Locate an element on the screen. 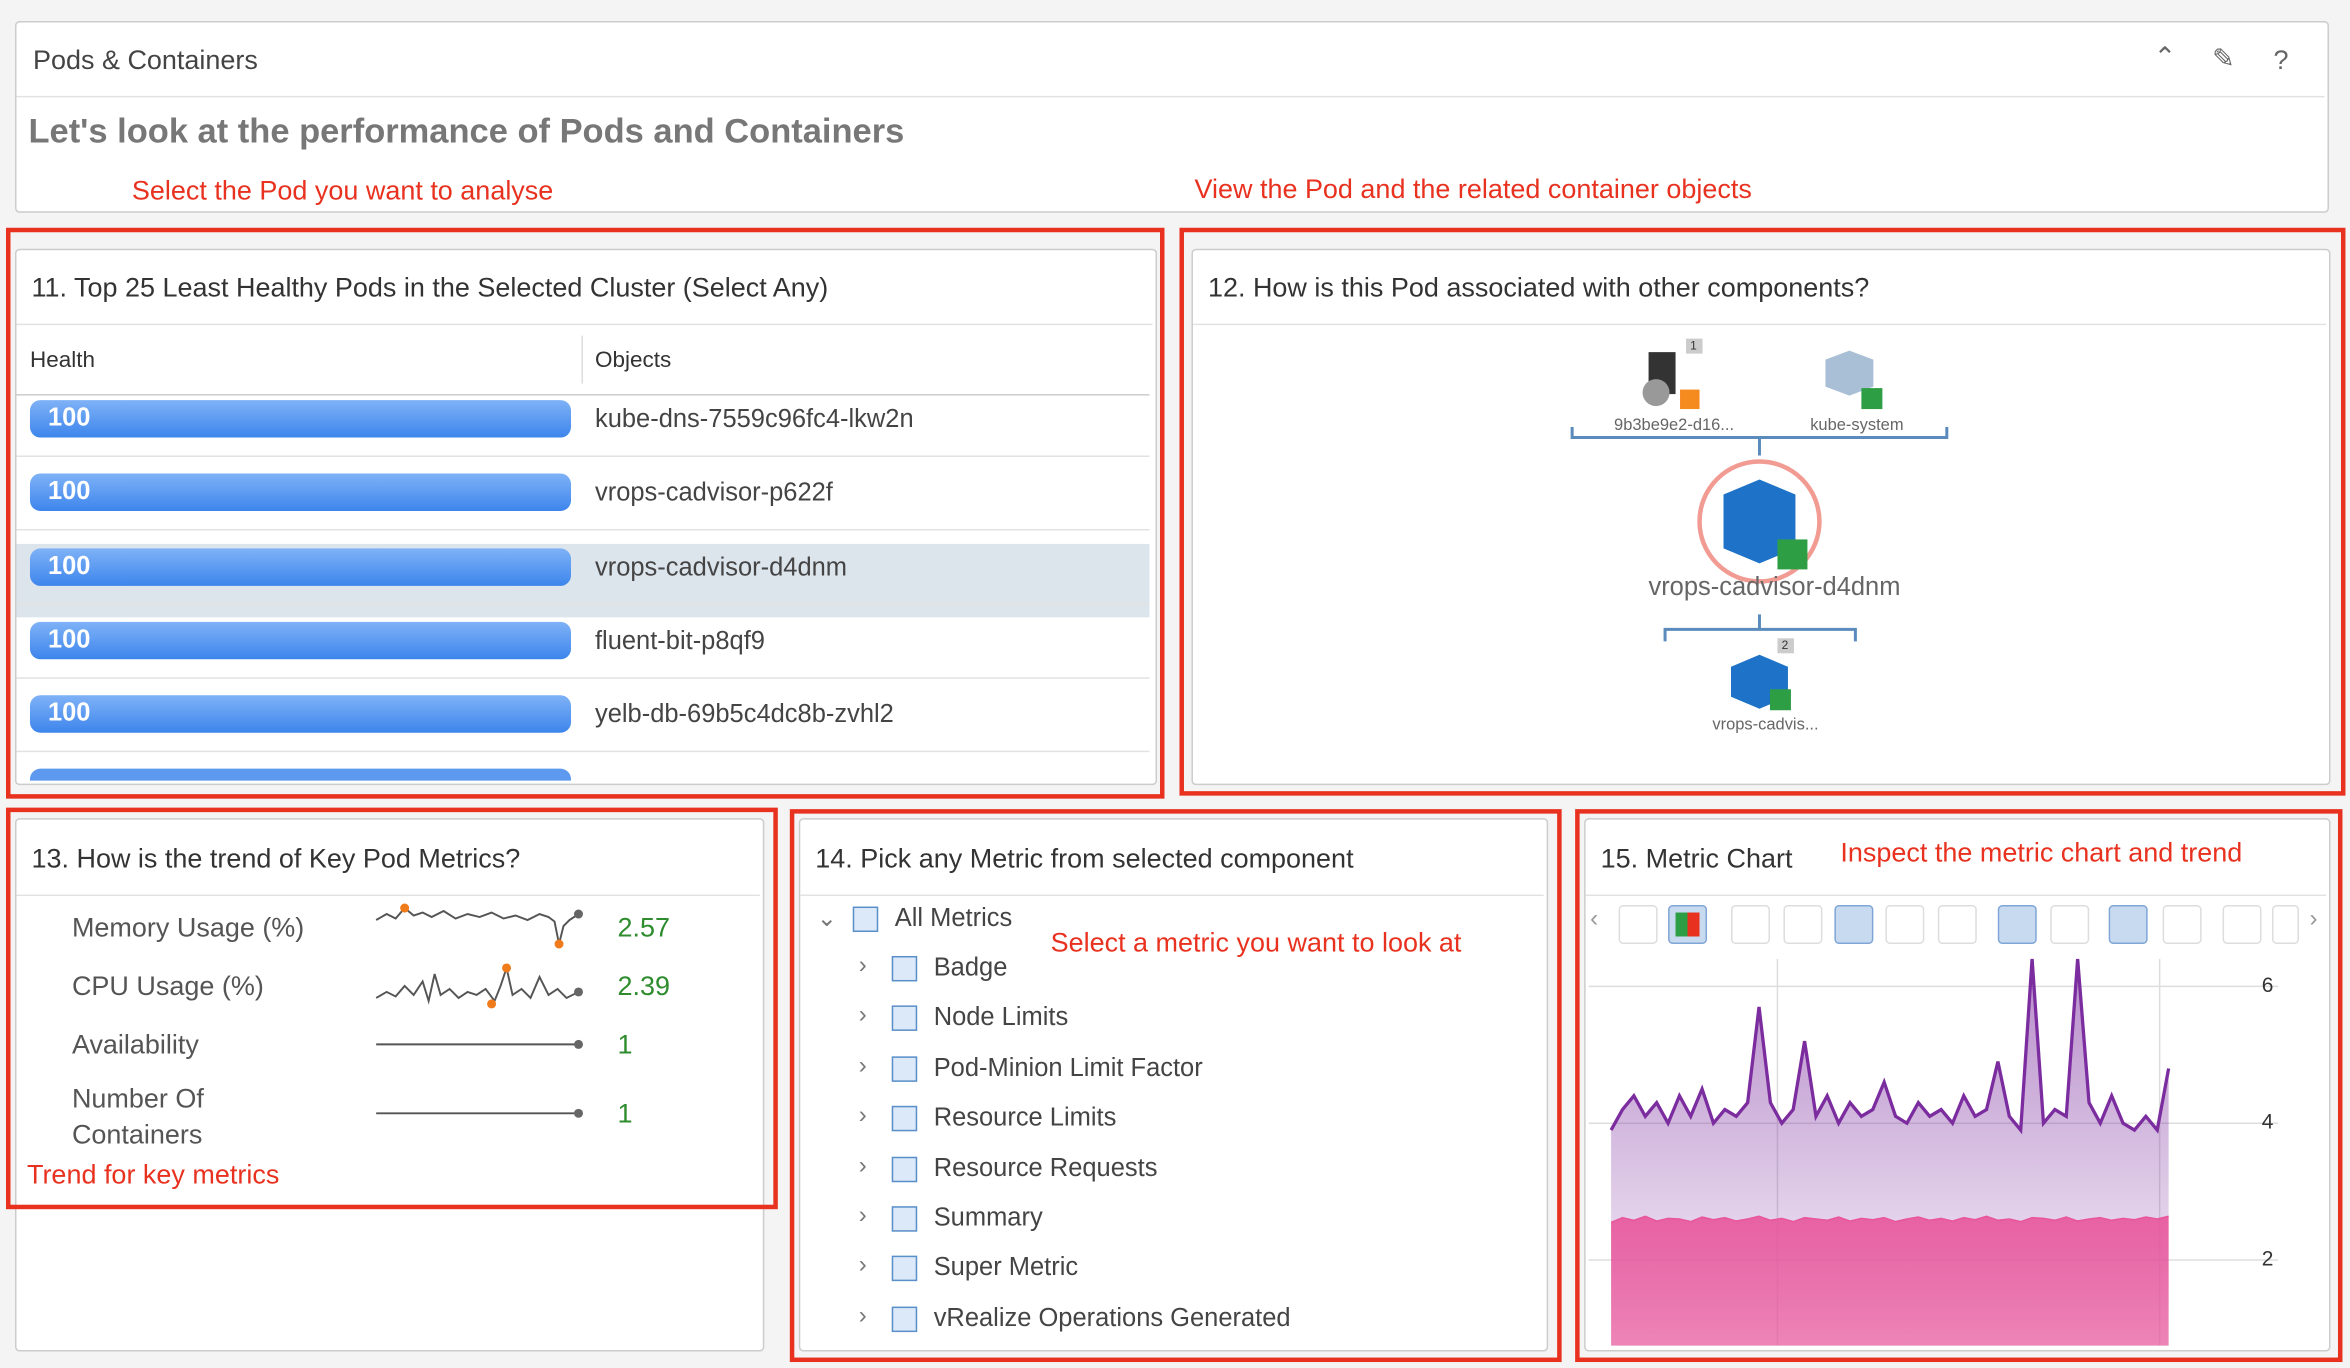  y-tick-label: 4 is located at coordinates (2268, 1122).